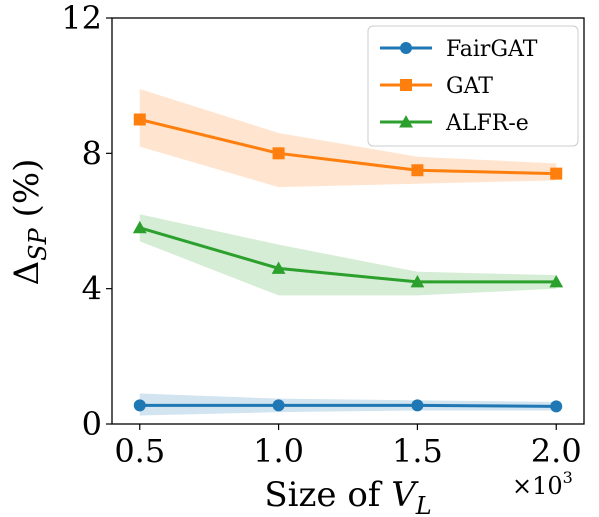  What do you see at coordinates (492, 49) in the screenshot?
I see `legend-label: FairGAT` at bounding box center [492, 49].